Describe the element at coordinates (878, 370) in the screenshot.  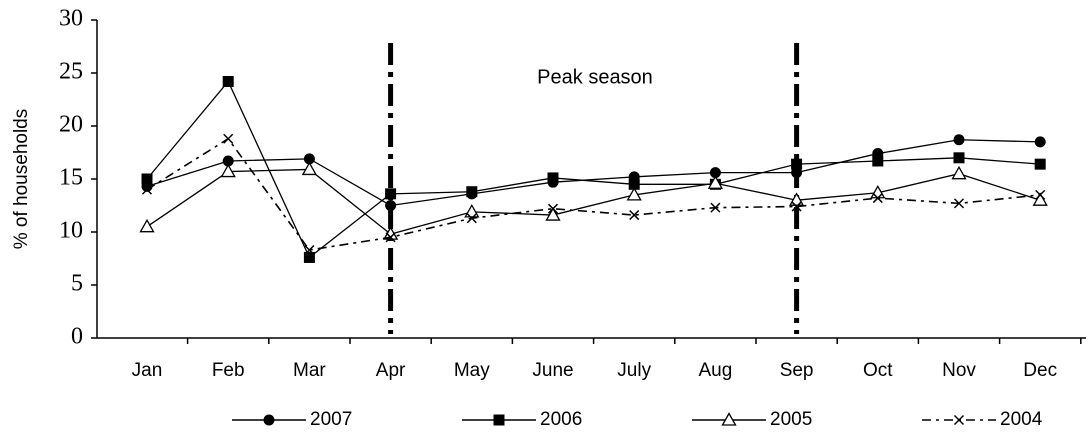
I see `x-tick-label: Oct` at that location.